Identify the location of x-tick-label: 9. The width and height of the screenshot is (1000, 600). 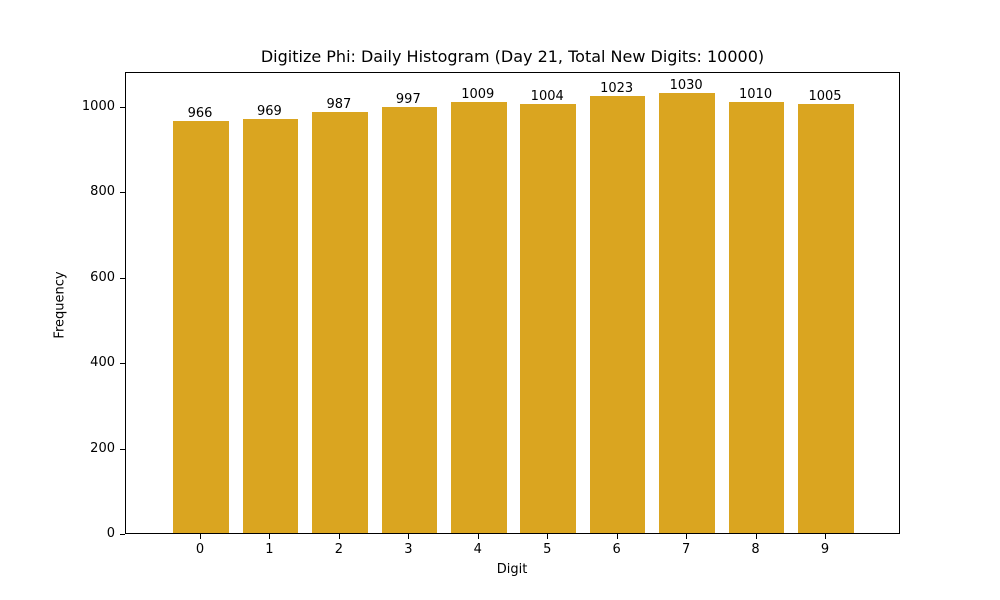
(825, 549).